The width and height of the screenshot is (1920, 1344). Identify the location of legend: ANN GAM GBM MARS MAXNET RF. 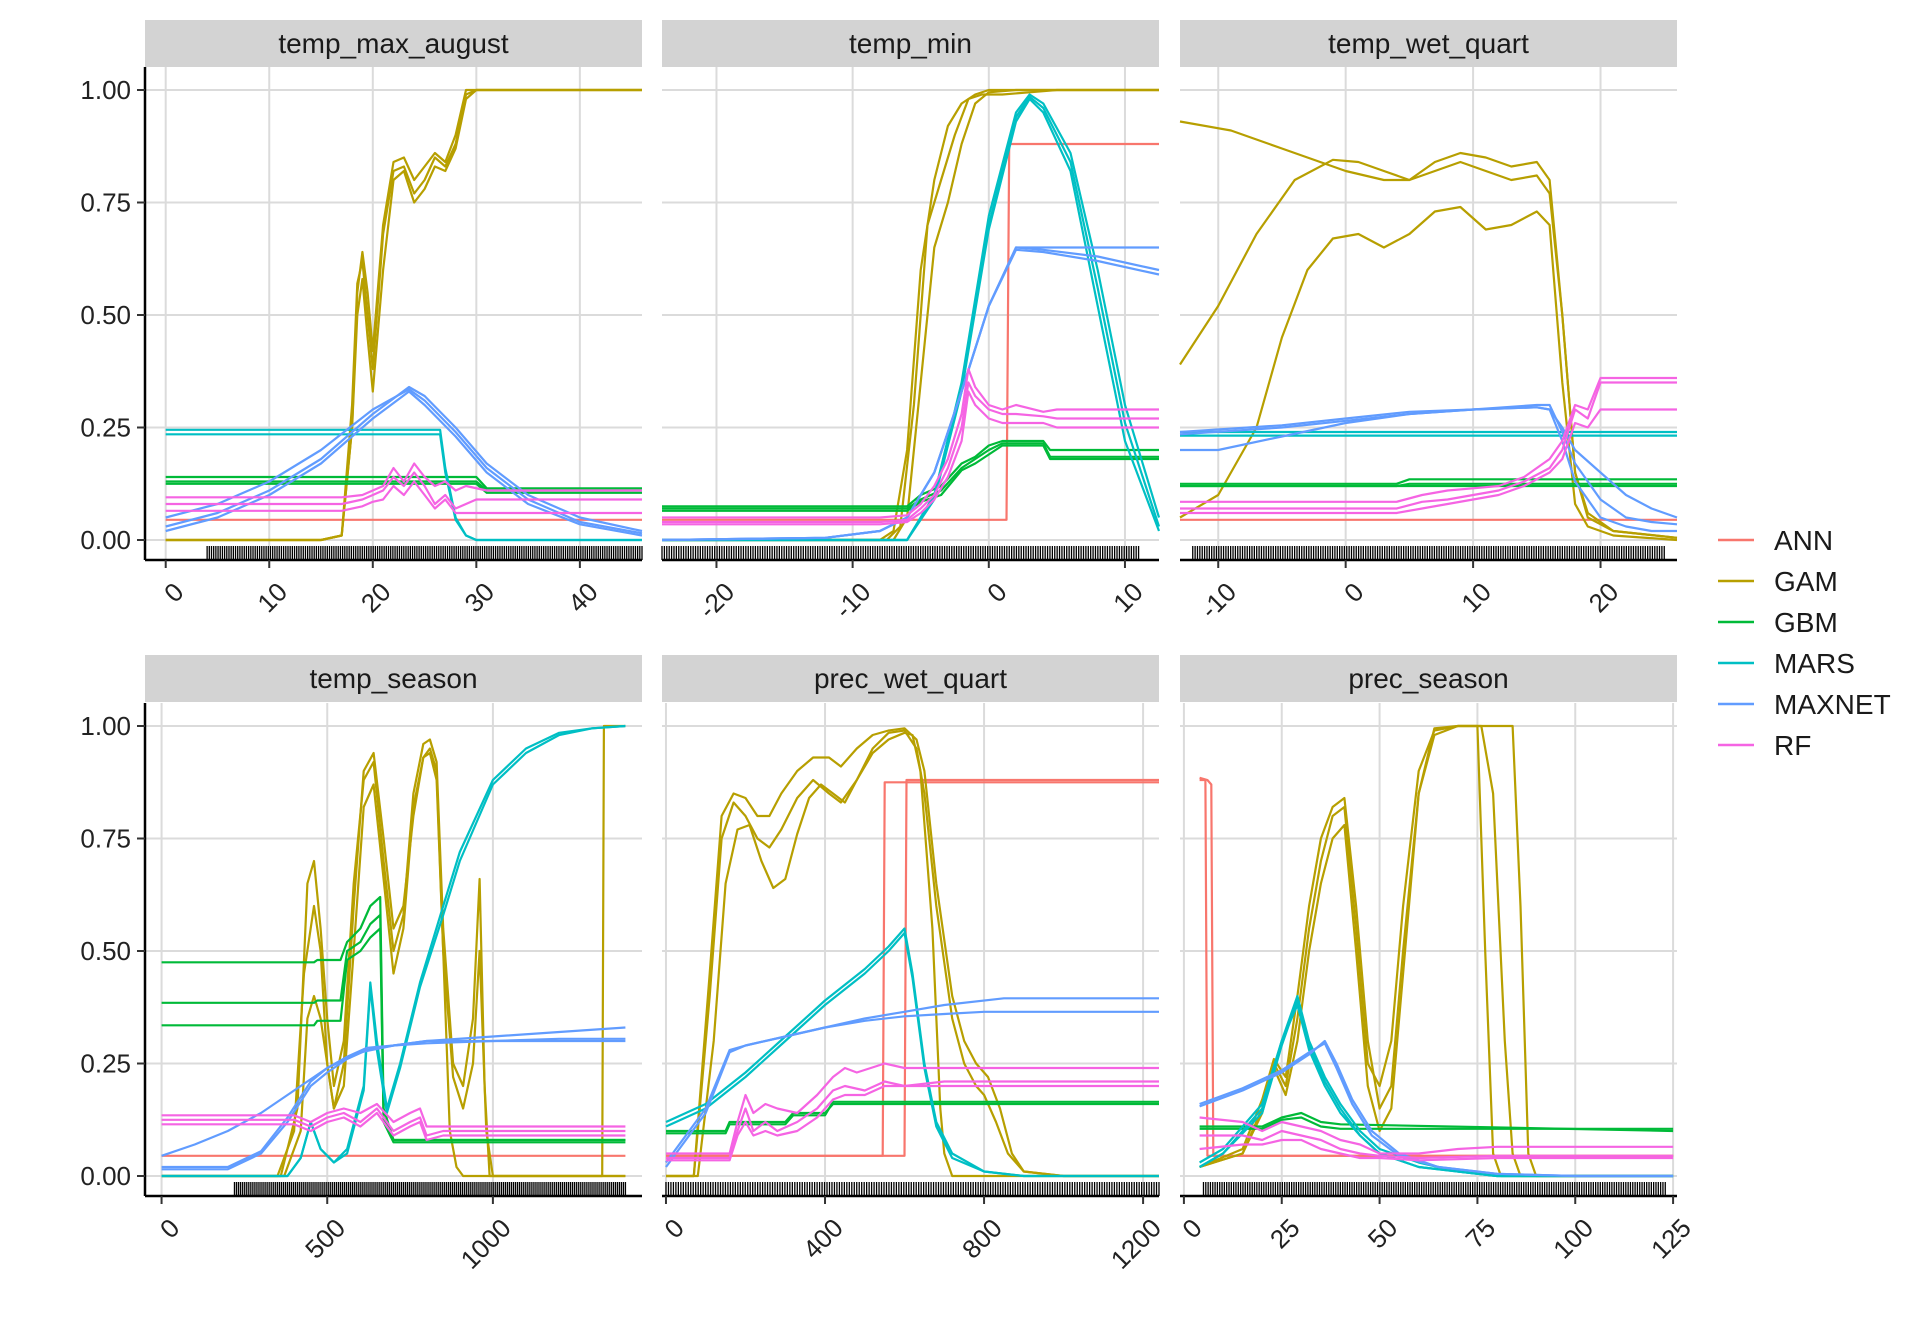
(1804, 643).